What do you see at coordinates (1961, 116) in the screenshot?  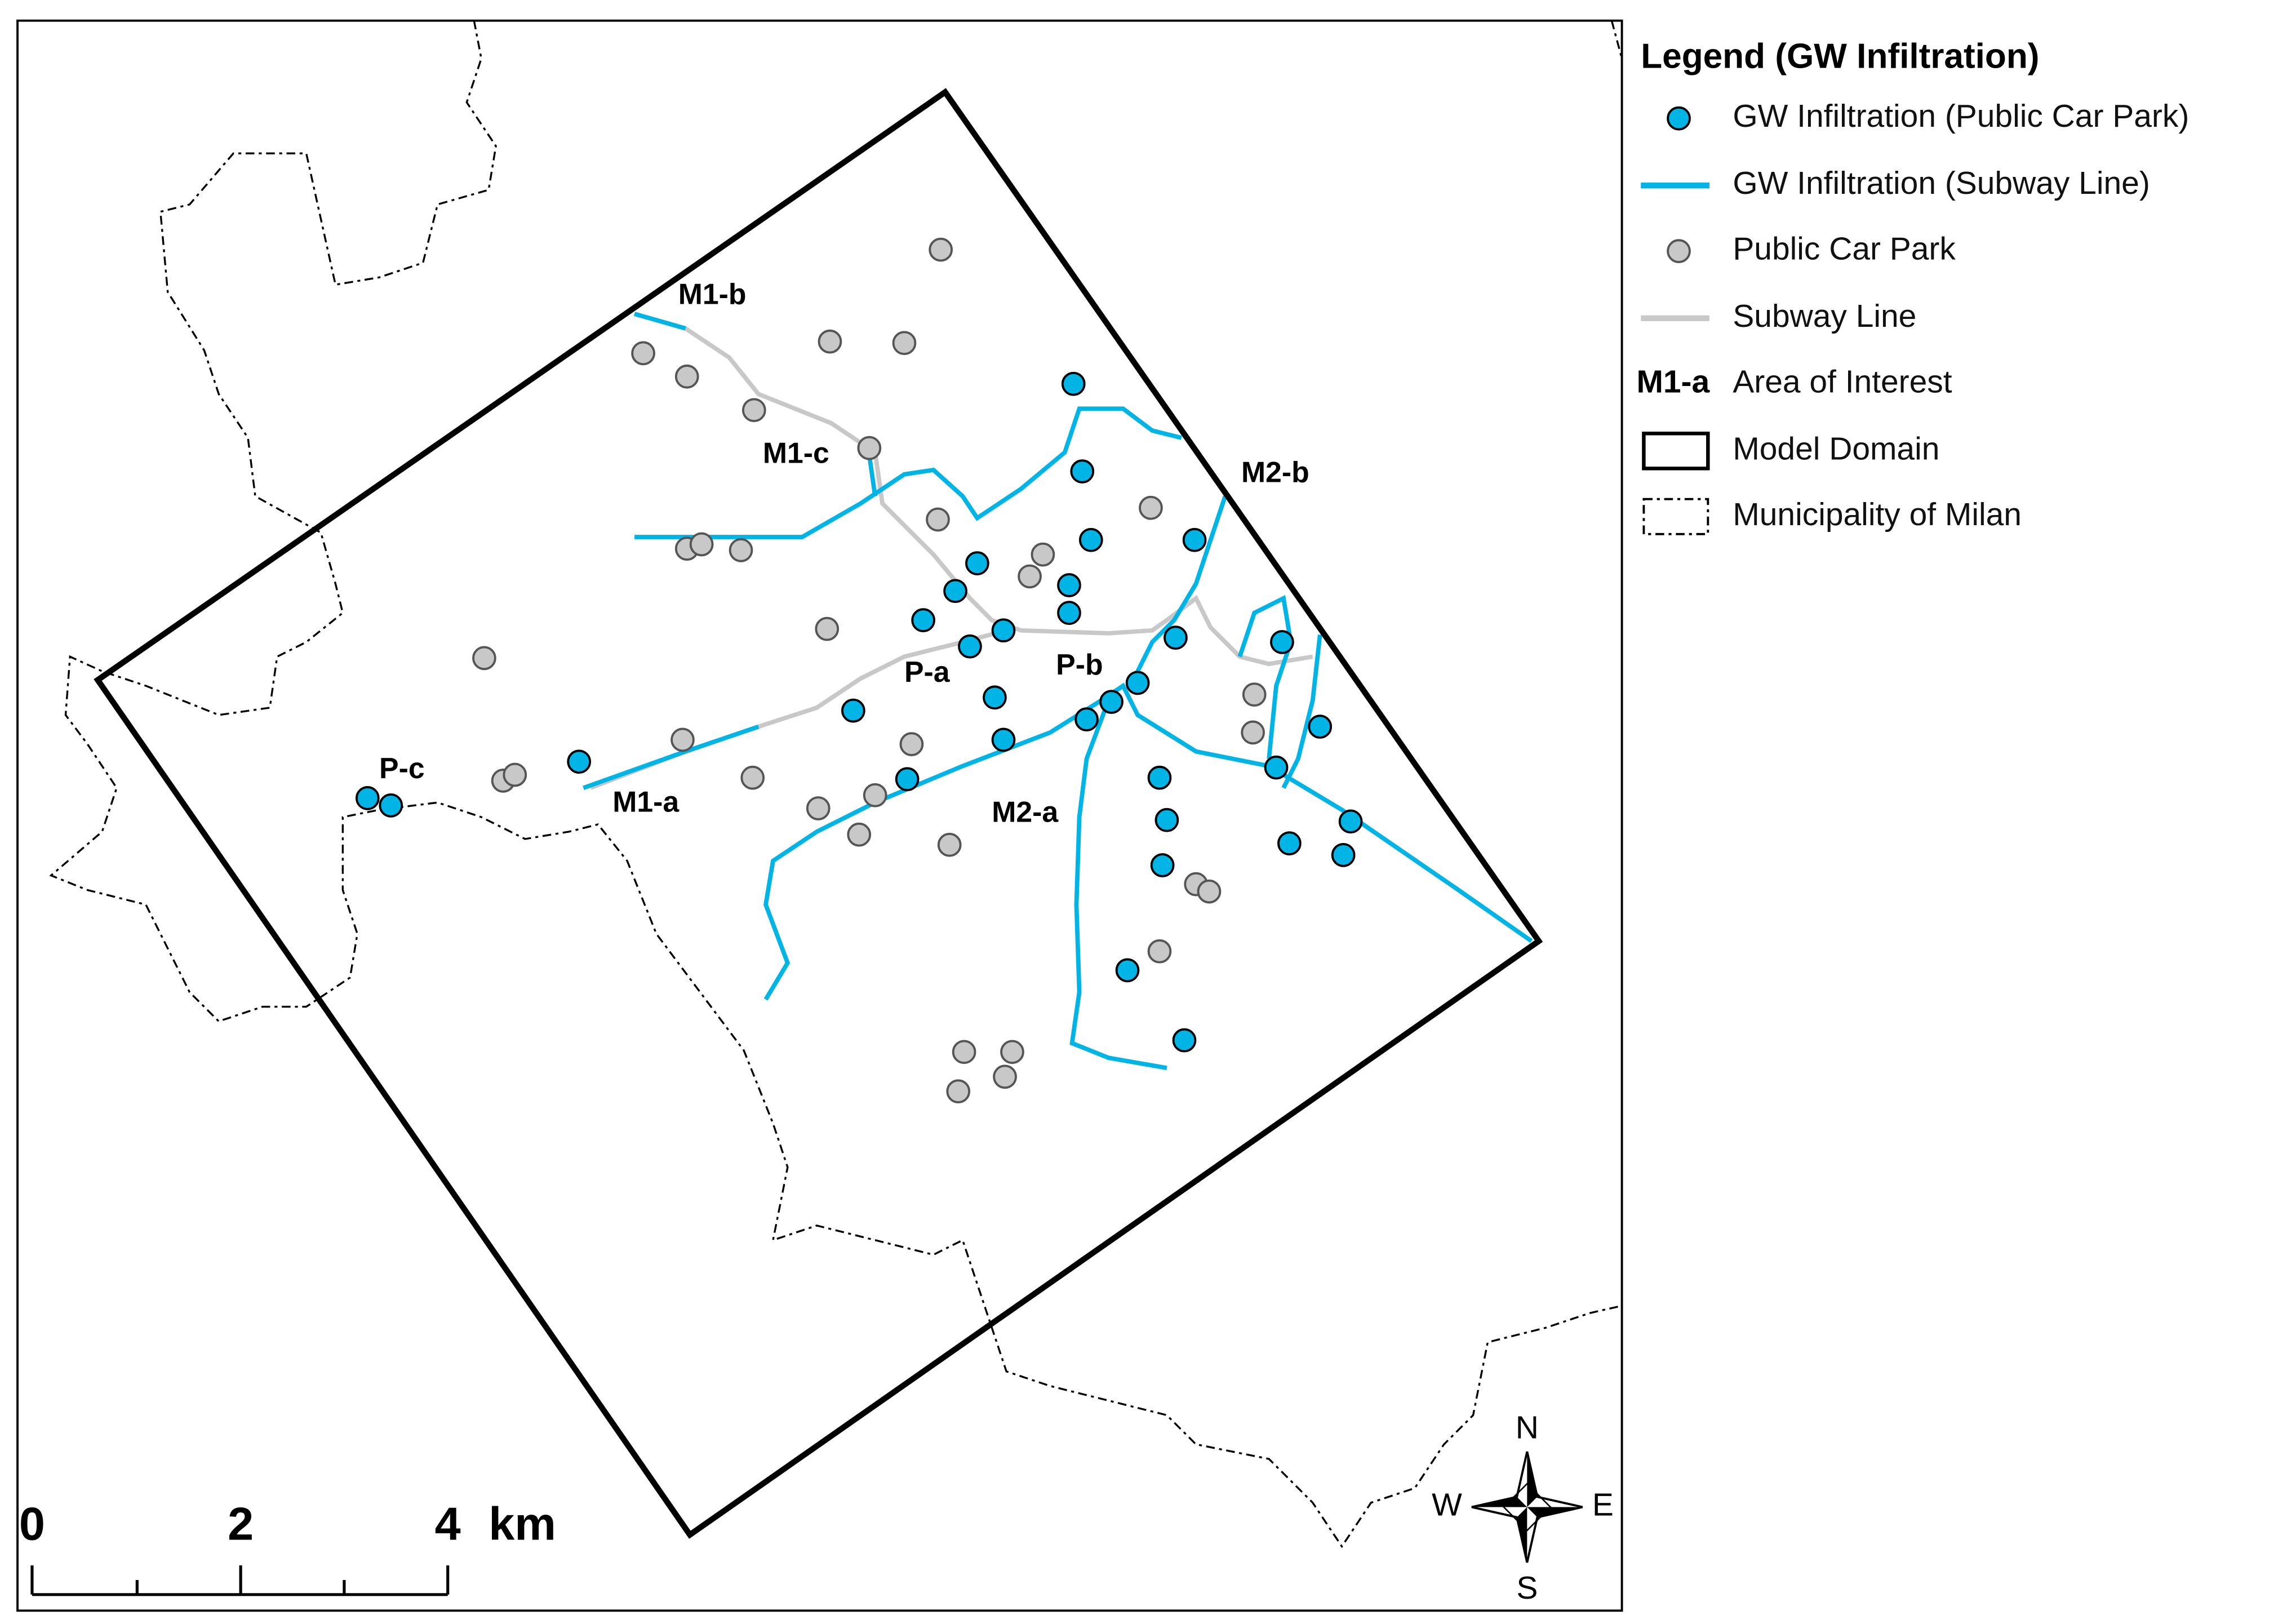 I see `legend-label: GW Infiltration (Public Car Park)` at bounding box center [1961, 116].